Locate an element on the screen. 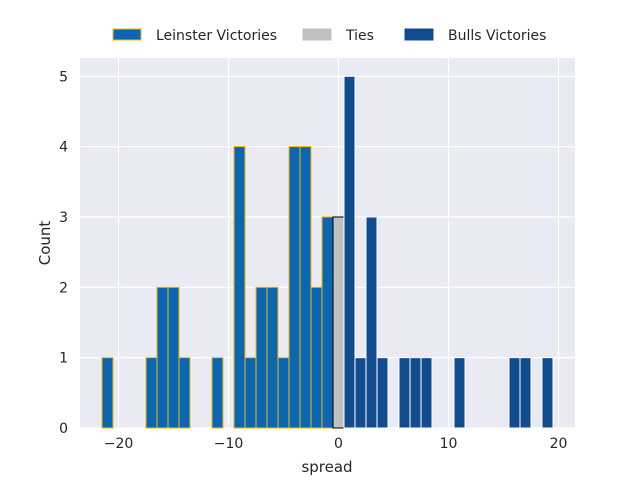 This screenshot has width=640, height=480. y-tick-label: 4 is located at coordinates (63, 148).